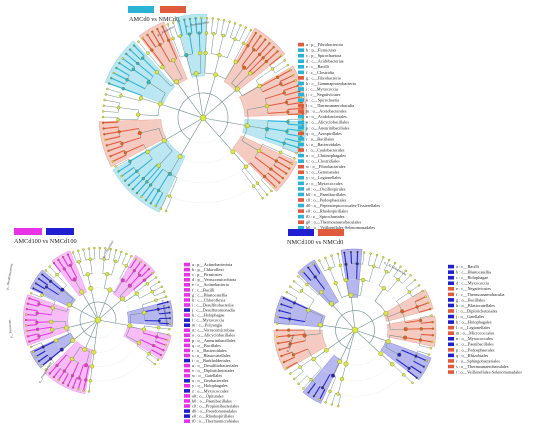 The image size is (550, 425). I want to click on legend-entry: c0 : o__Propionibacteriales, so click(215, 405).